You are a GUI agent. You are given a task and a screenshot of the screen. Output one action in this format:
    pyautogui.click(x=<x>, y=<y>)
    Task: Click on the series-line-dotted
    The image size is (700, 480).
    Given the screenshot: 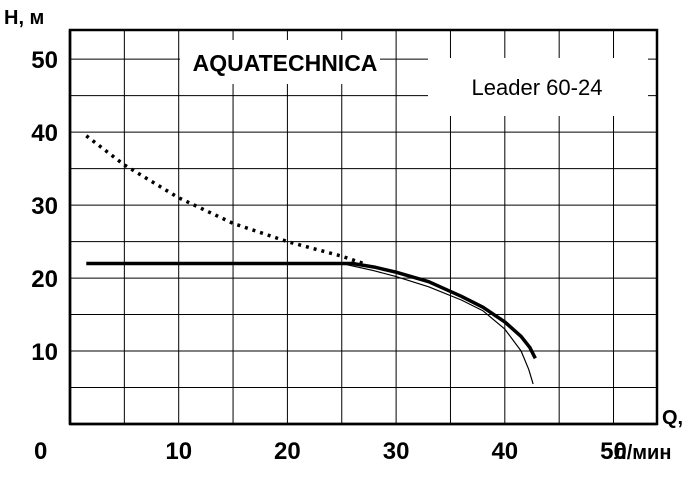 What is the action you would take?
    pyautogui.click(x=225, y=200)
    